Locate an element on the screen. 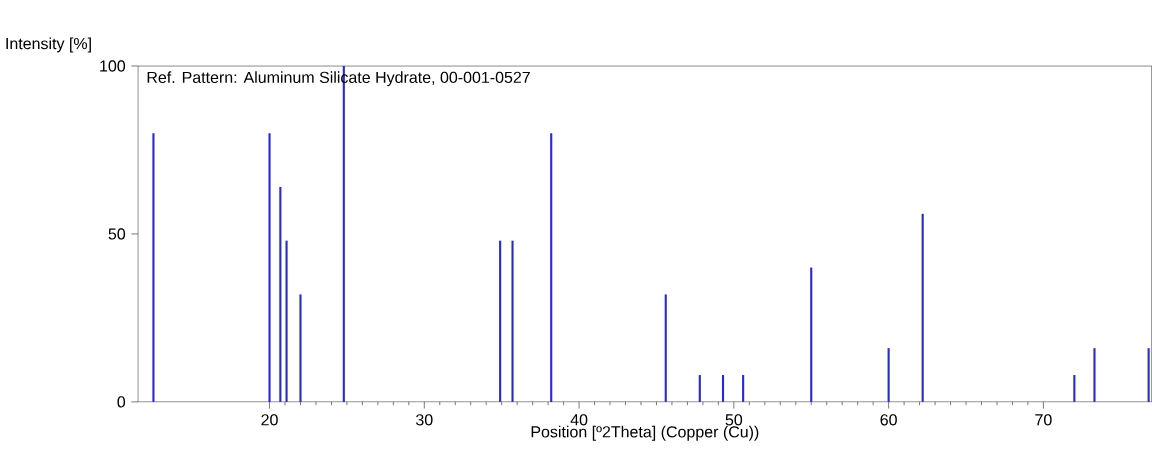  x-tick-label: 70 is located at coordinates (1043, 420).